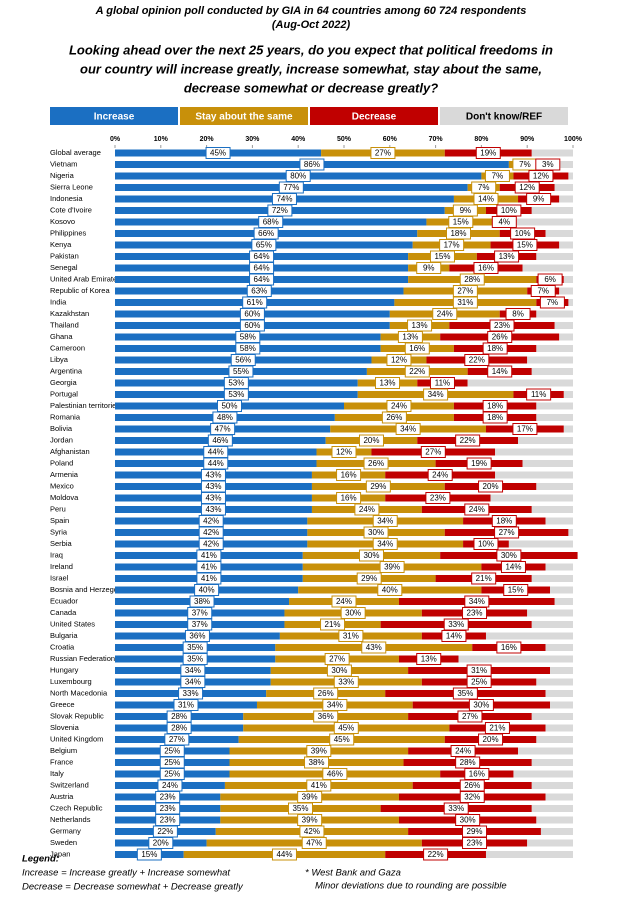  Describe the element at coordinates (62, 796) in the screenshot. I see `category-label: Austria` at that location.